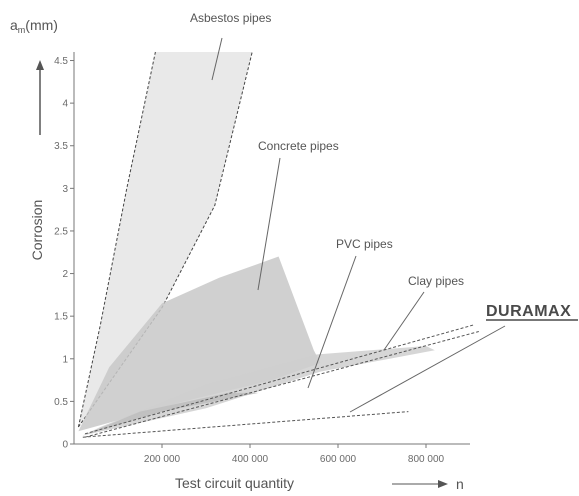 Image resolution: width=579 pixels, height=496 pixels. What do you see at coordinates (65, 359) in the screenshot?
I see `y-tick-label: 1` at bounding box center [65, 359].